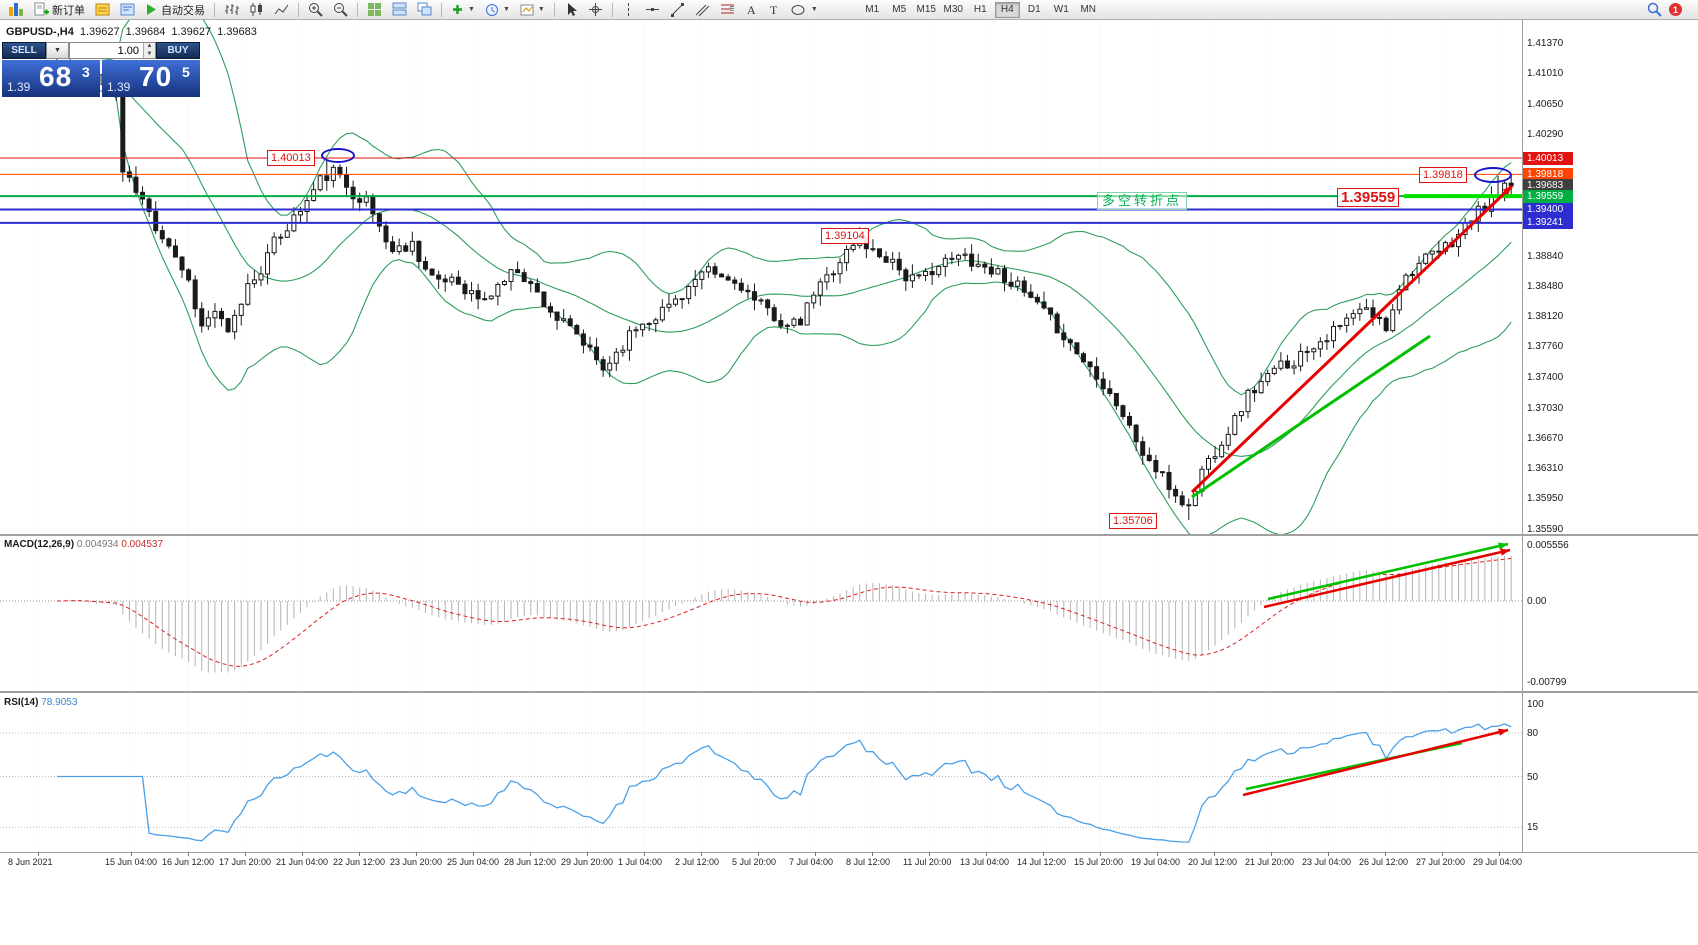 The height and width of the screenshot is (945, 1698). I want to click on sell-button: SELL, so click(24, 50).